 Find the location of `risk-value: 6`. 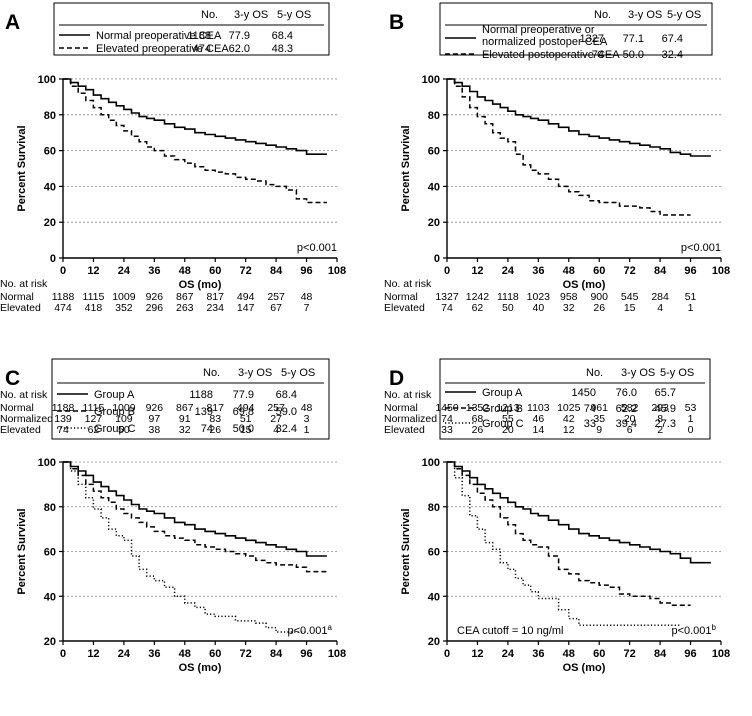

risk-value: 6 is located at coordinates (630, 430).